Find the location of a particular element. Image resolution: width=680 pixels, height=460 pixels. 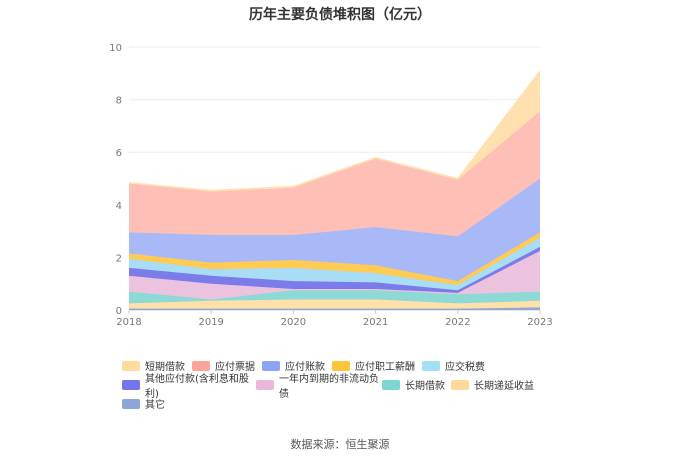

legend-item: 应付票据 is located at coordinates (227, 365).